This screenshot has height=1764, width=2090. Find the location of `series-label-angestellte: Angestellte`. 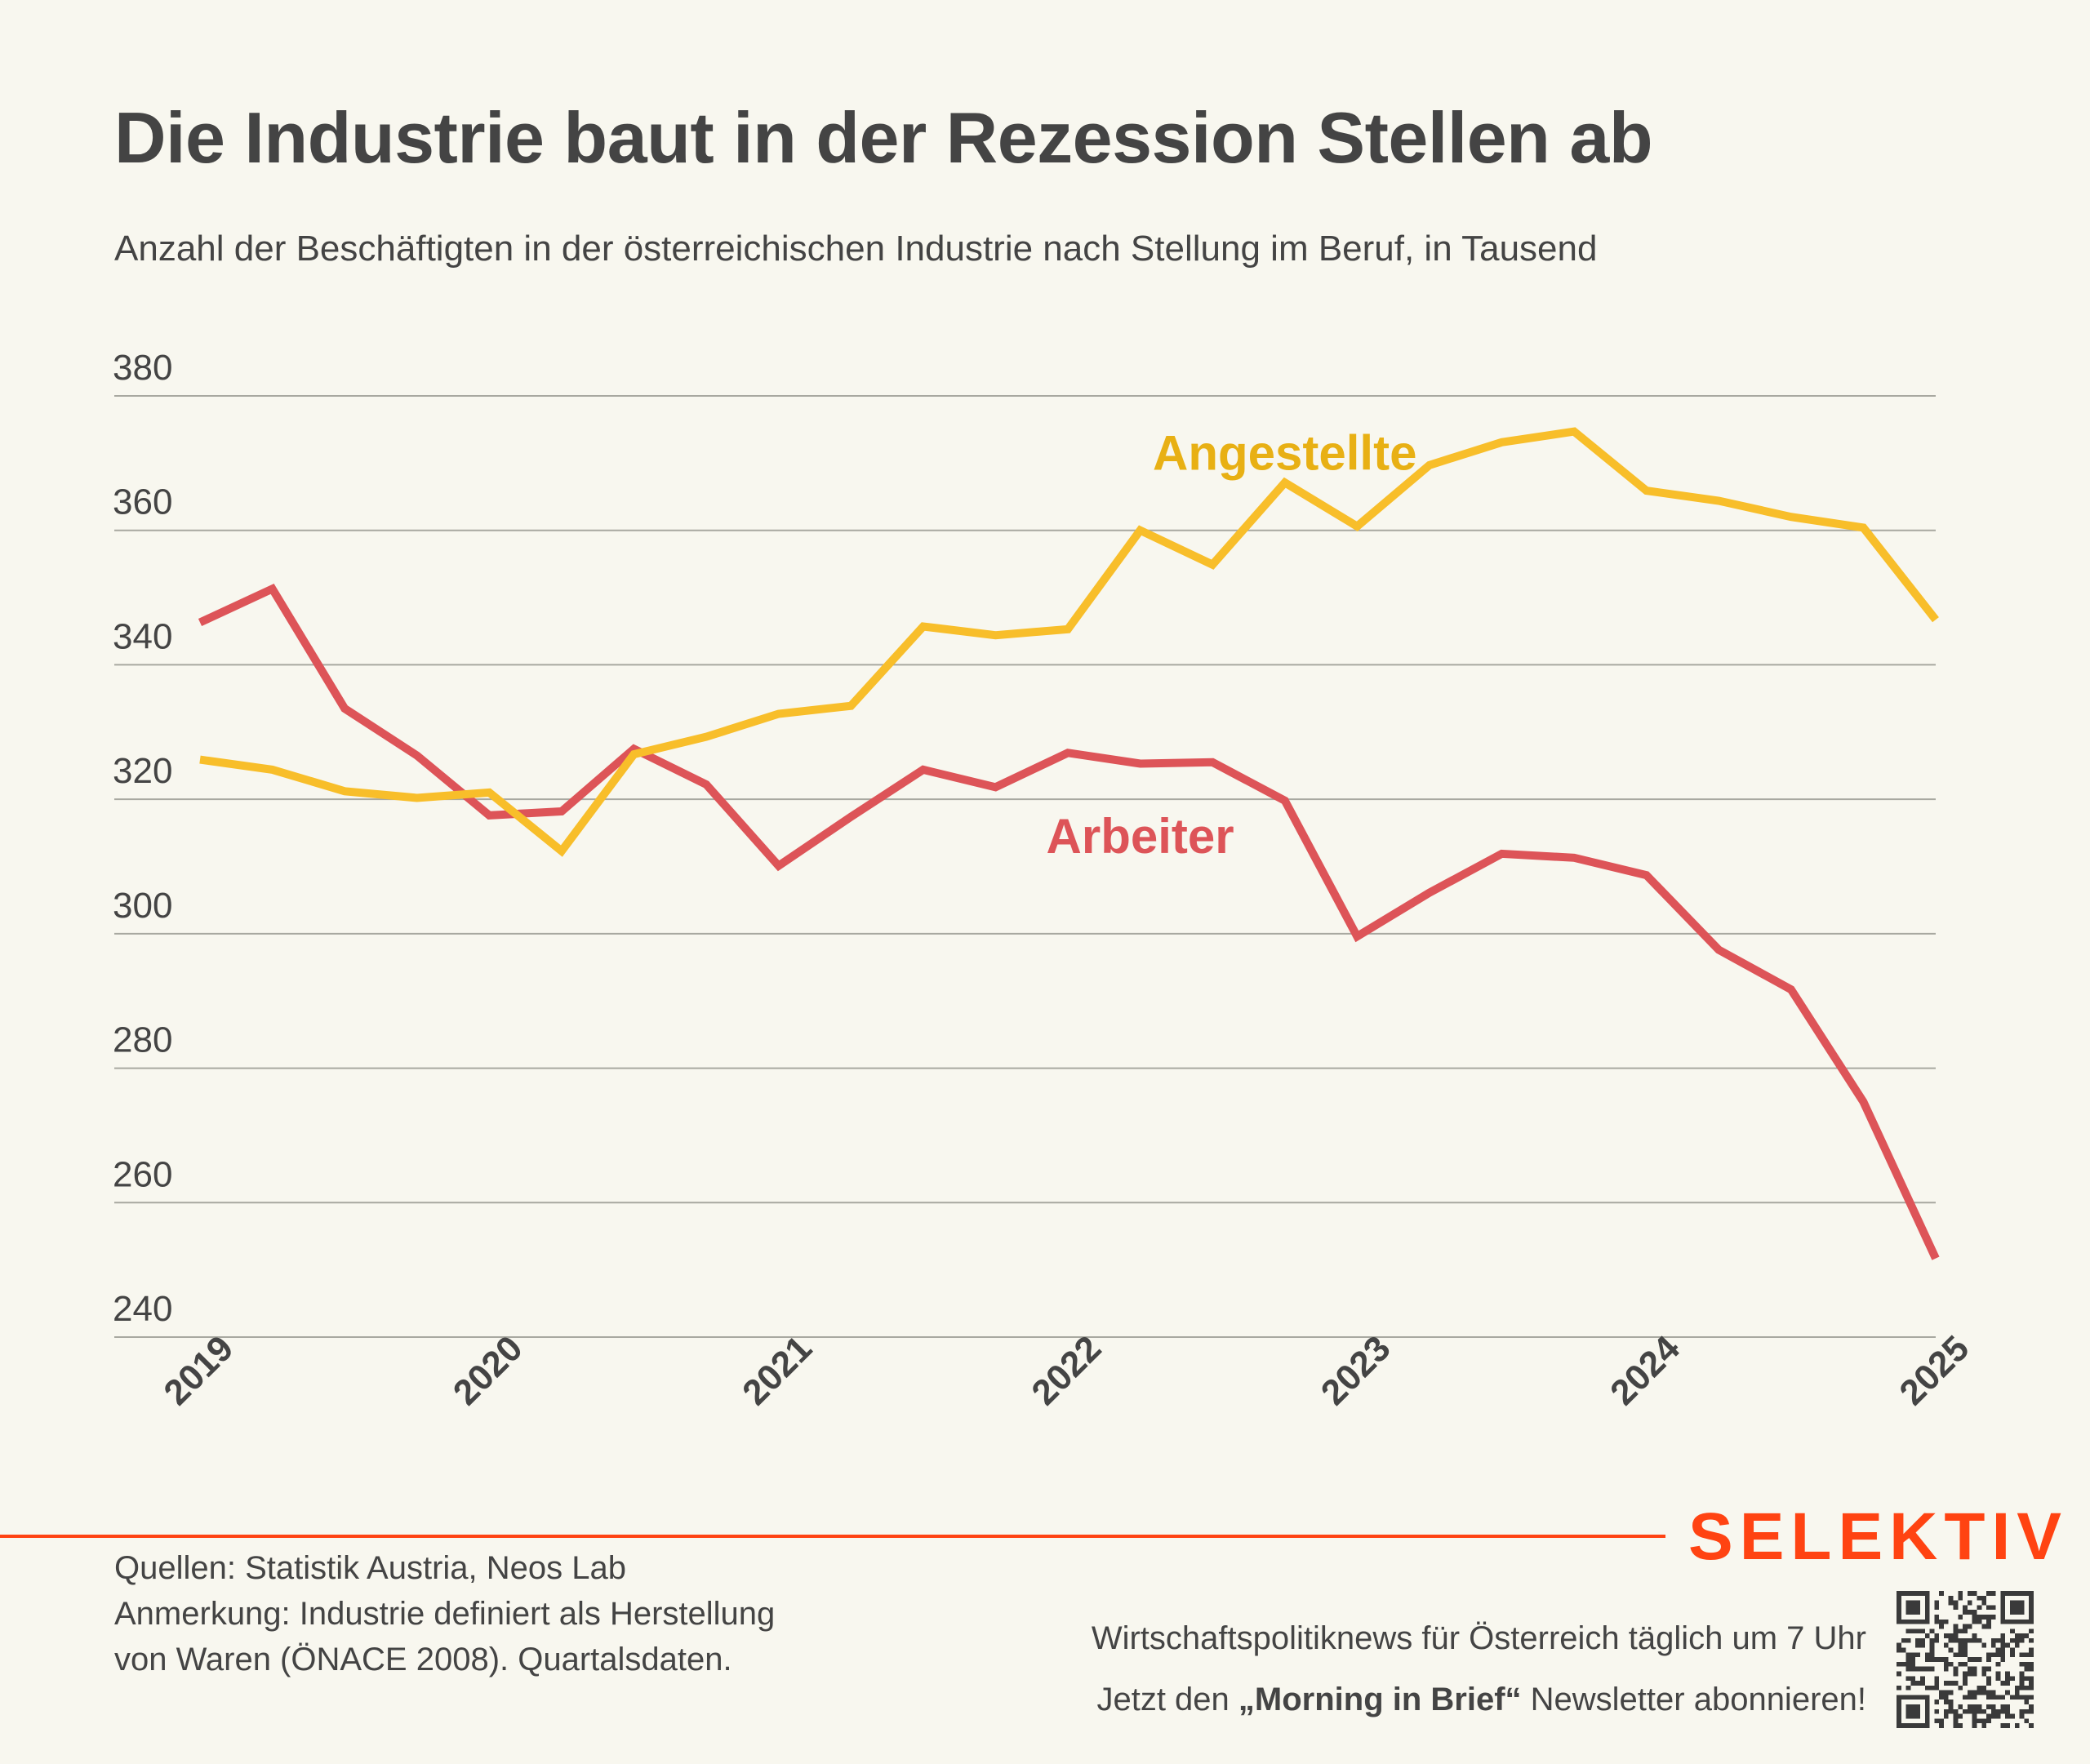

series-label-angestellte: Angestellte is located at coordinates (1284, 453).